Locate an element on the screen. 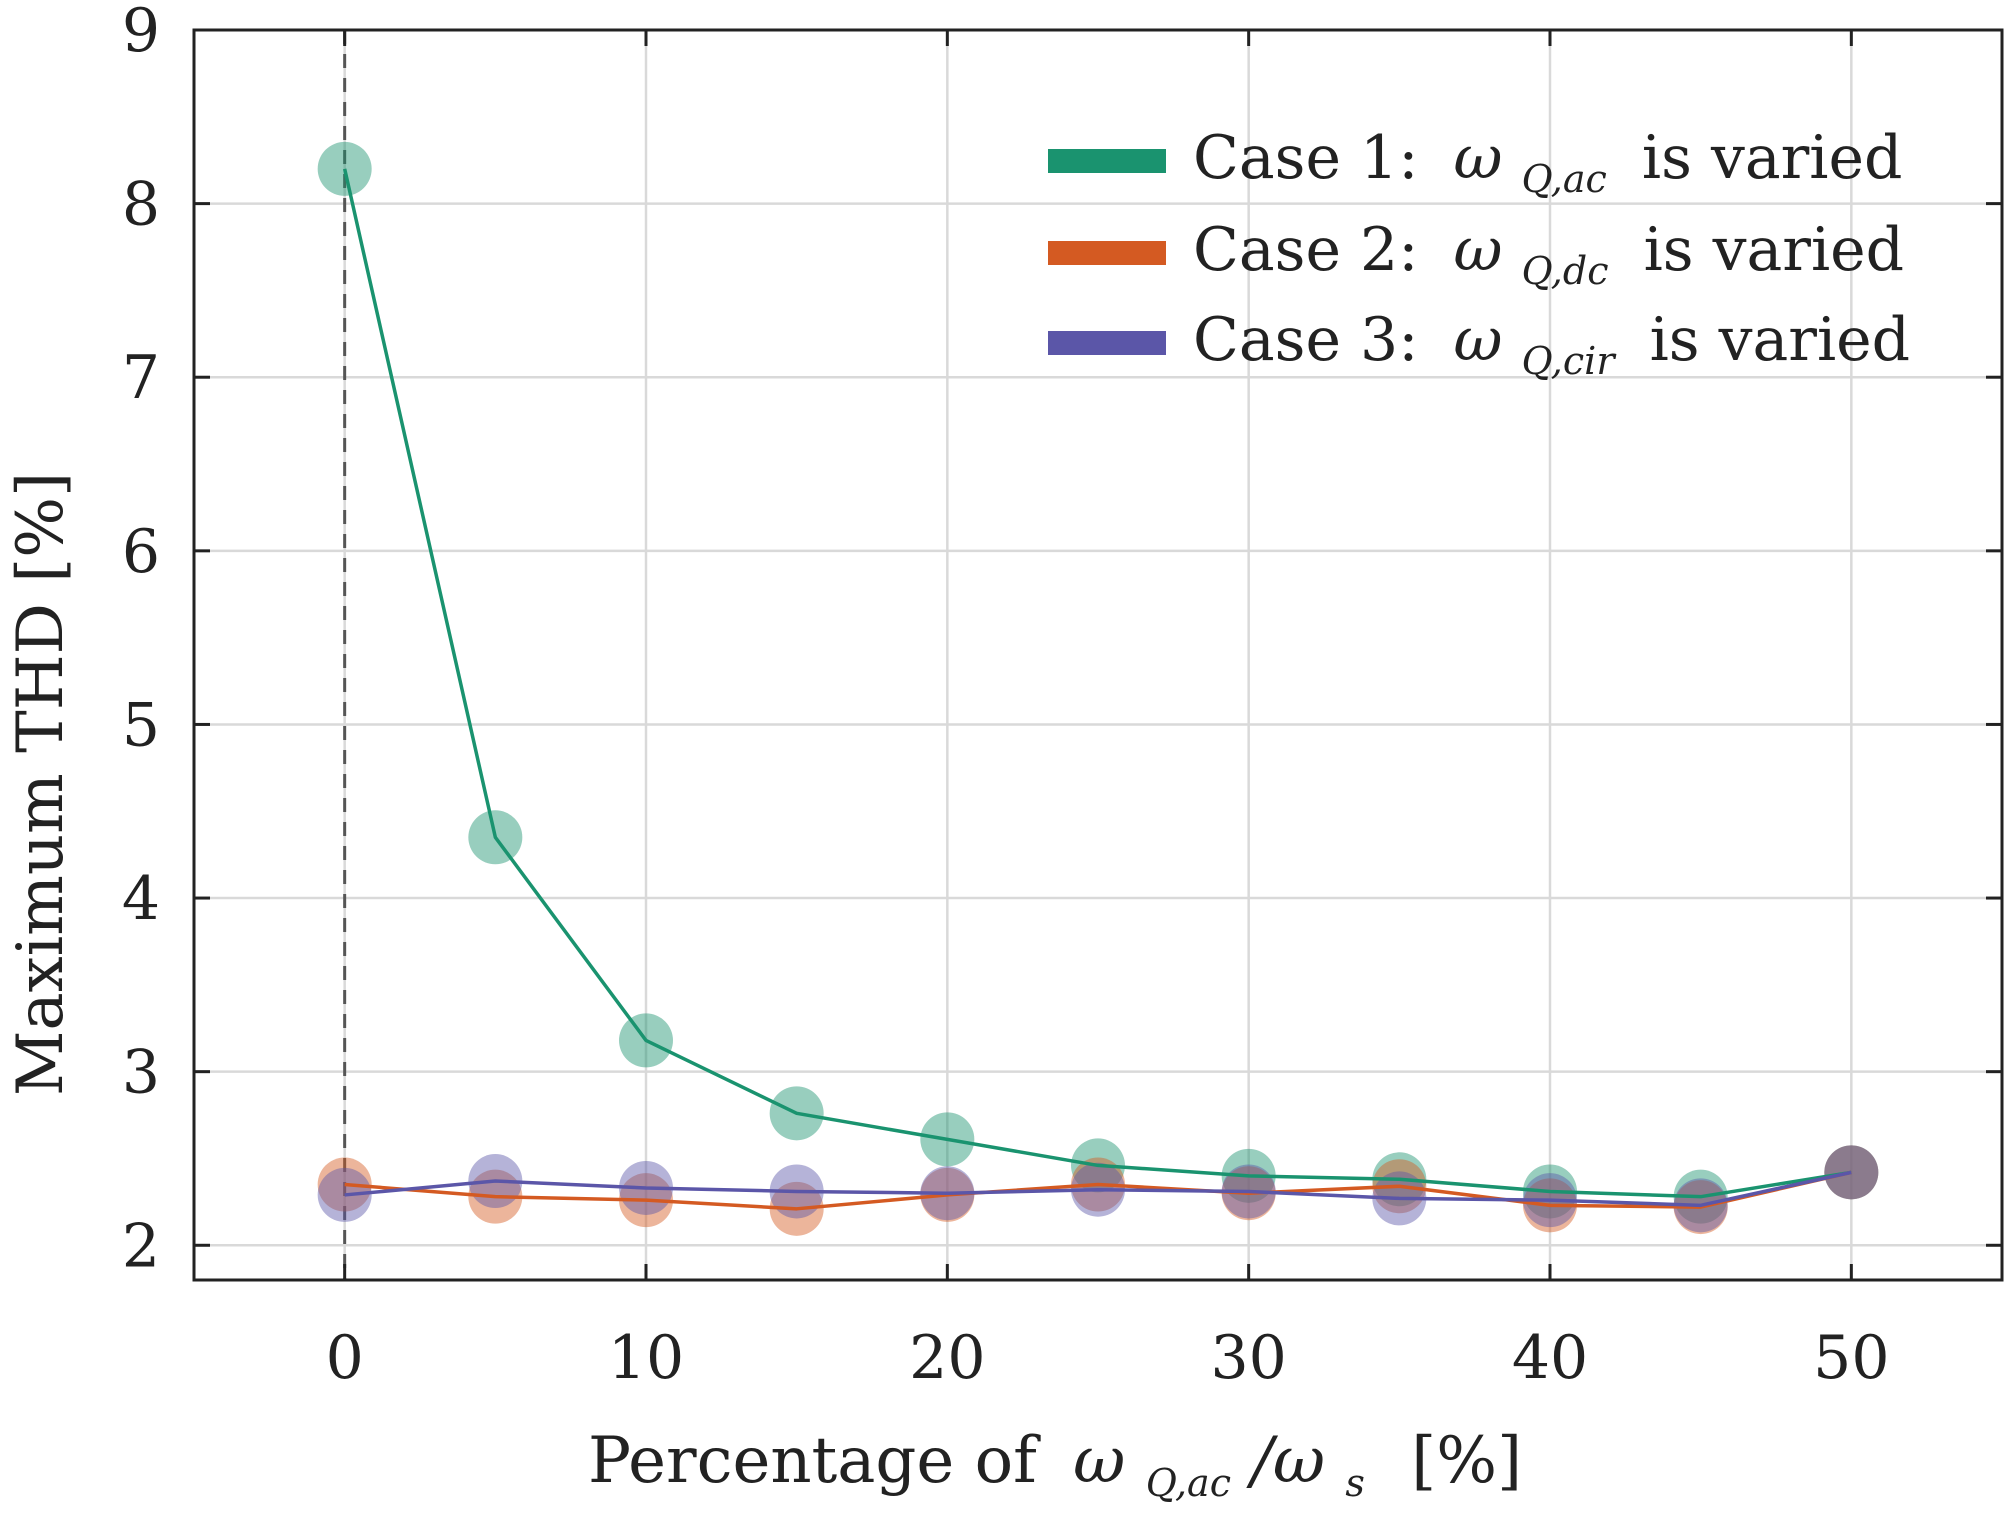  y-tick-label: 6 is located at coordinates (141, 552).